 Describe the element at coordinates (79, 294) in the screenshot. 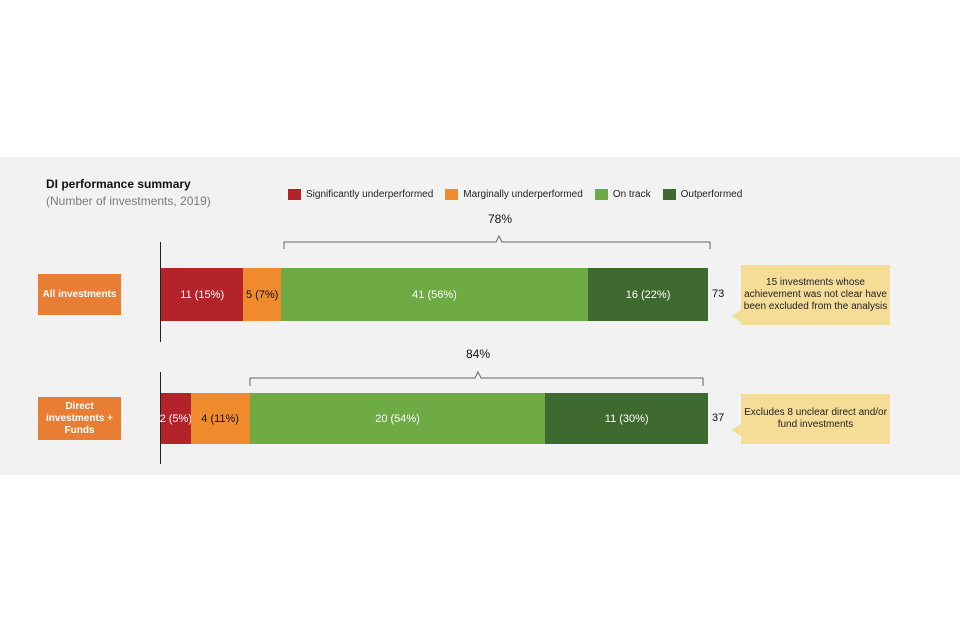

I see `category-label-all-investments: All investments` at that location.